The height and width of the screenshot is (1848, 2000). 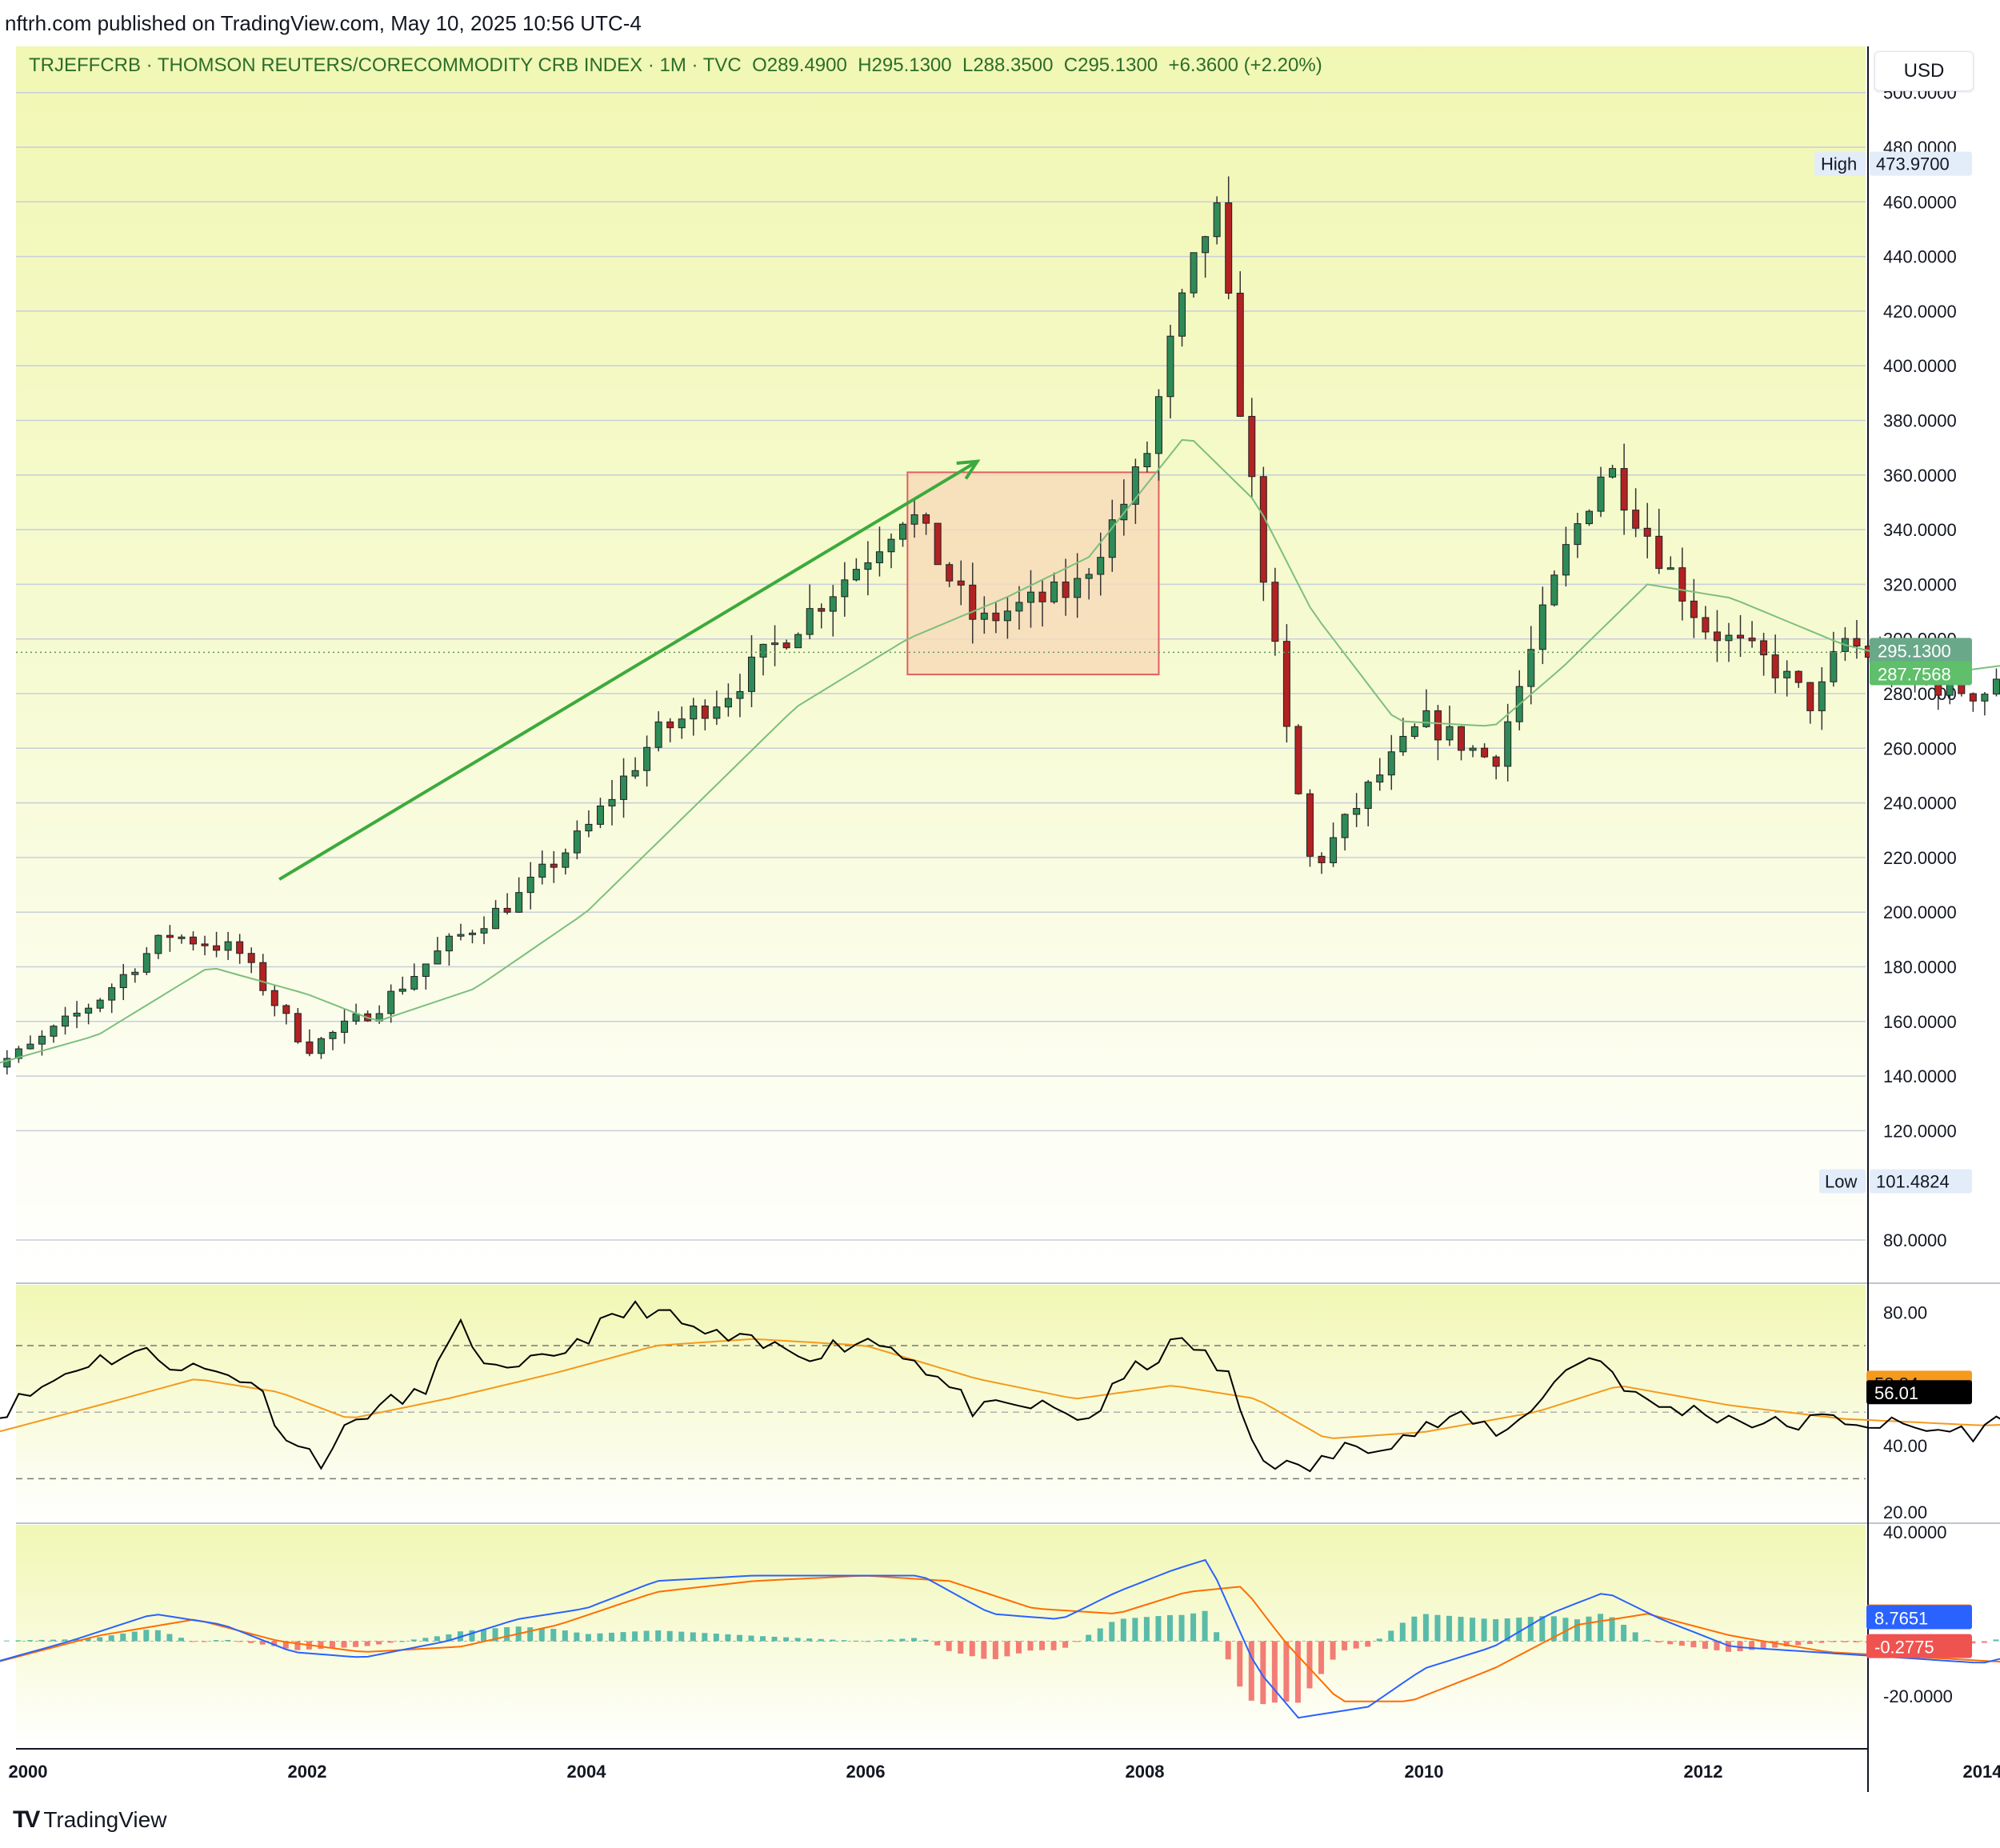 What do you see at coordinates (1920, 312) in the screenshot?
I see `price-tick-label: 420.0000` at bounding box center [1920, 312].